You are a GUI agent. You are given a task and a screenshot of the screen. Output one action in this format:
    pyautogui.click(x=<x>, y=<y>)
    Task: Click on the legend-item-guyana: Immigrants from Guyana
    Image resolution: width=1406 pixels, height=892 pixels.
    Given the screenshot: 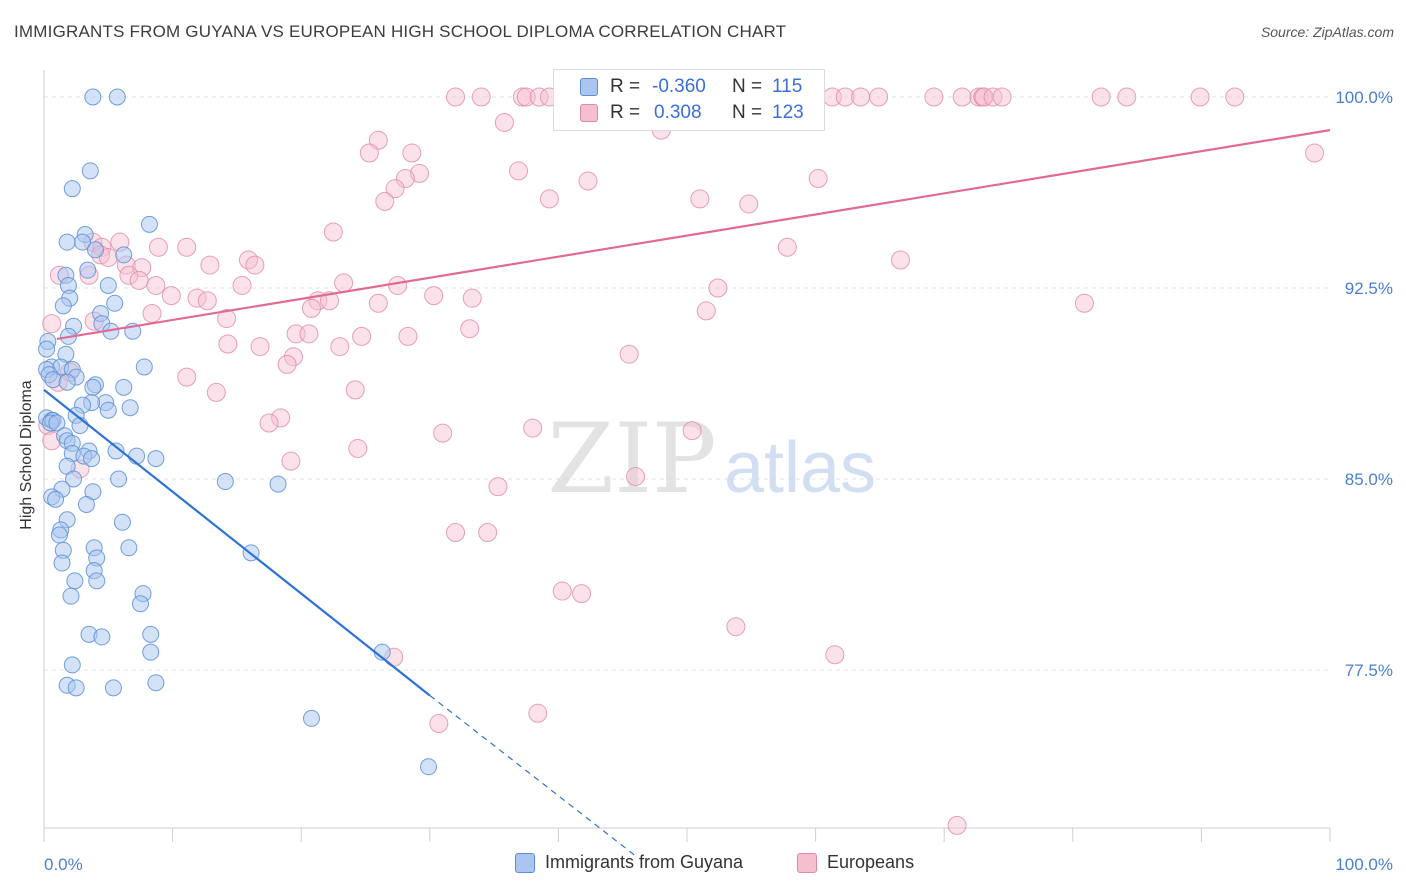 What is the action you would take?
    pyautogui.click(x=629, y=862)
    